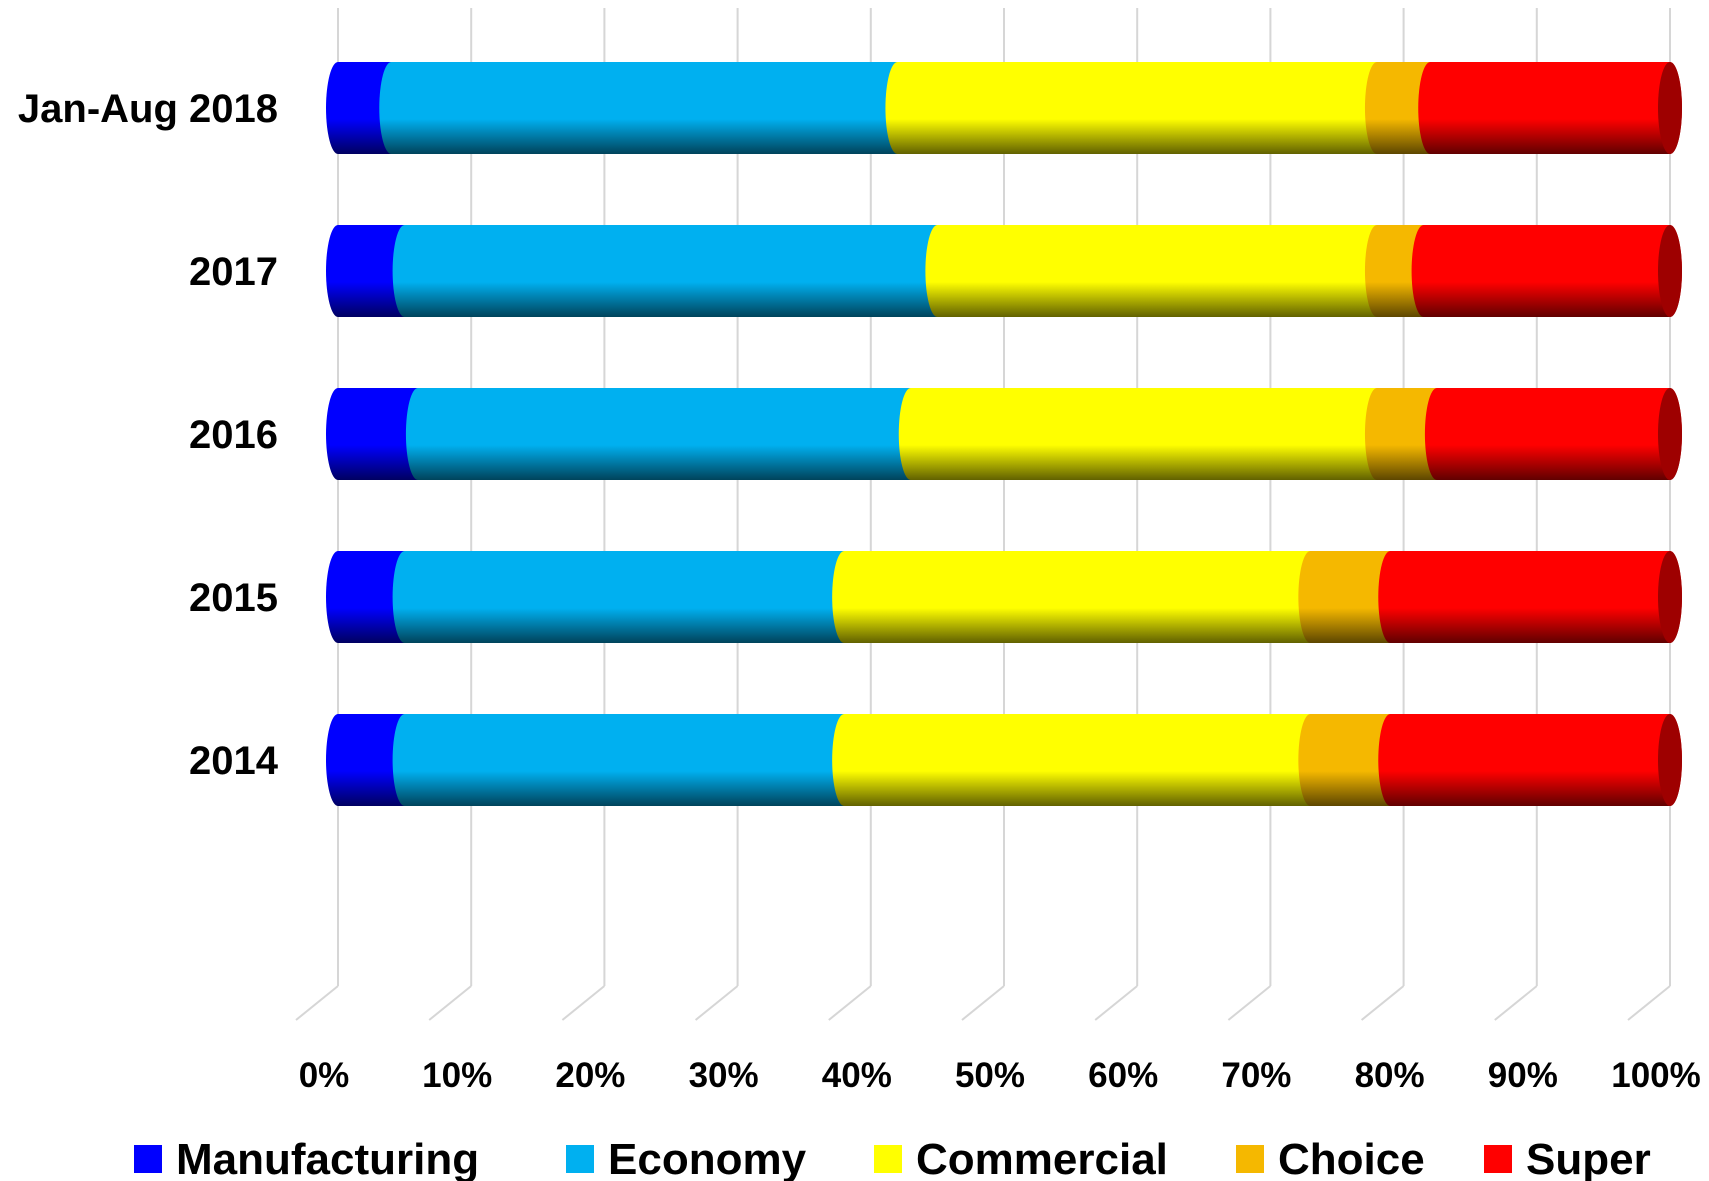  I want to click on x-tick-label: 50%, so click(990, 1075).